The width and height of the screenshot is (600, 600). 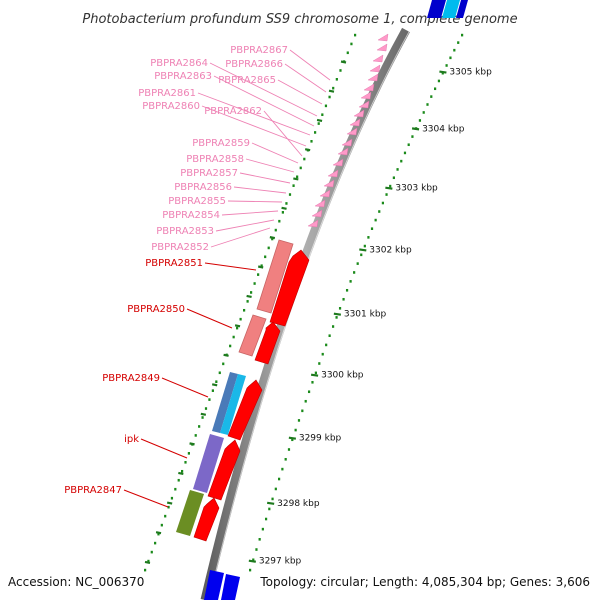 What do you see at coordinates (197, 201) in the screenshot?
I see `gene-label-faded: PBPRA2855` at bounding box center [197, 201].